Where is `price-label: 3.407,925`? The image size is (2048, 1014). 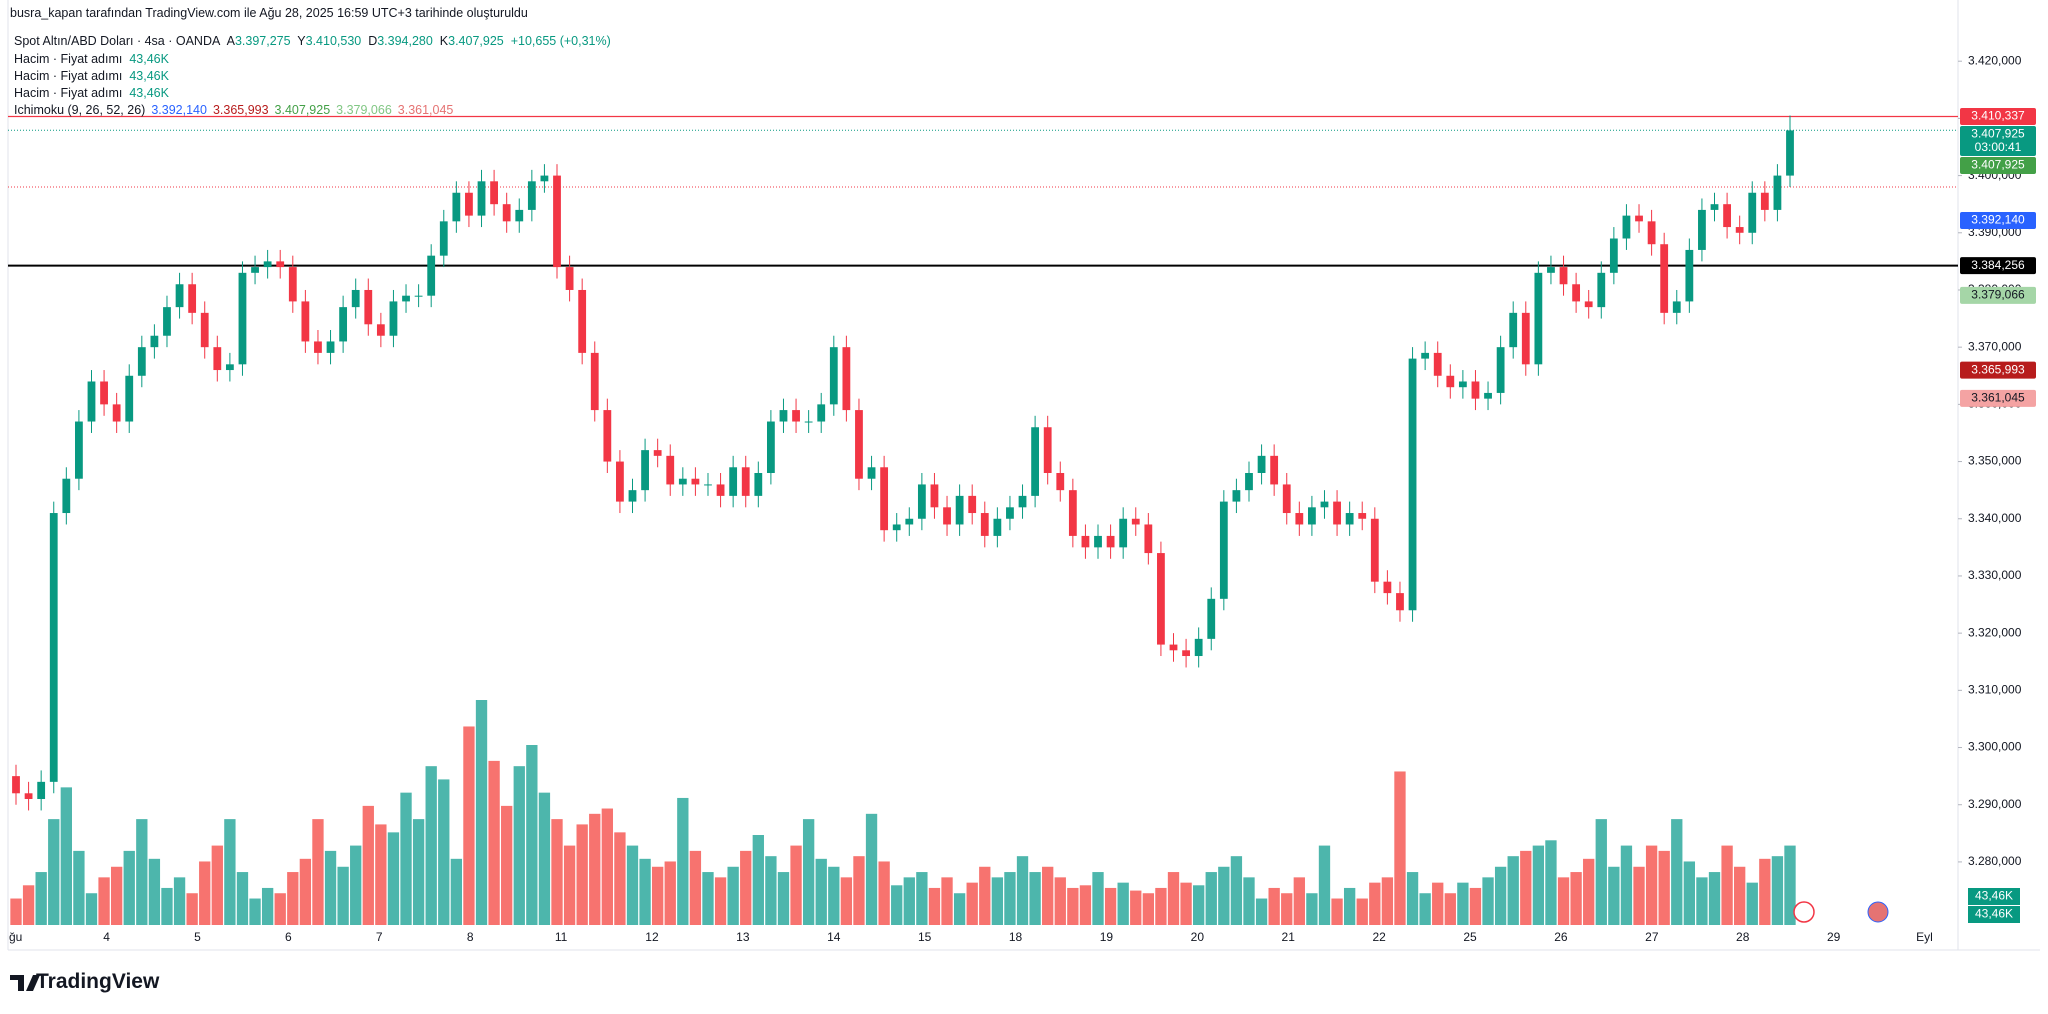
price-label: 3.407,925 is located at coordinates (1998, 165).